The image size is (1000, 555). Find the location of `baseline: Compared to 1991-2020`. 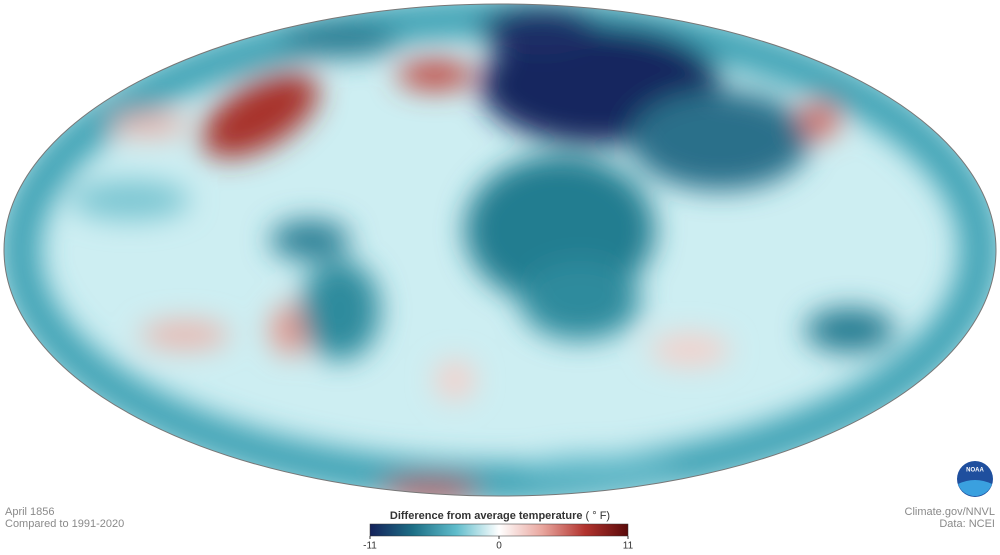

baseline: Compared to 1991-2020 is located at coordinates (64, 524).